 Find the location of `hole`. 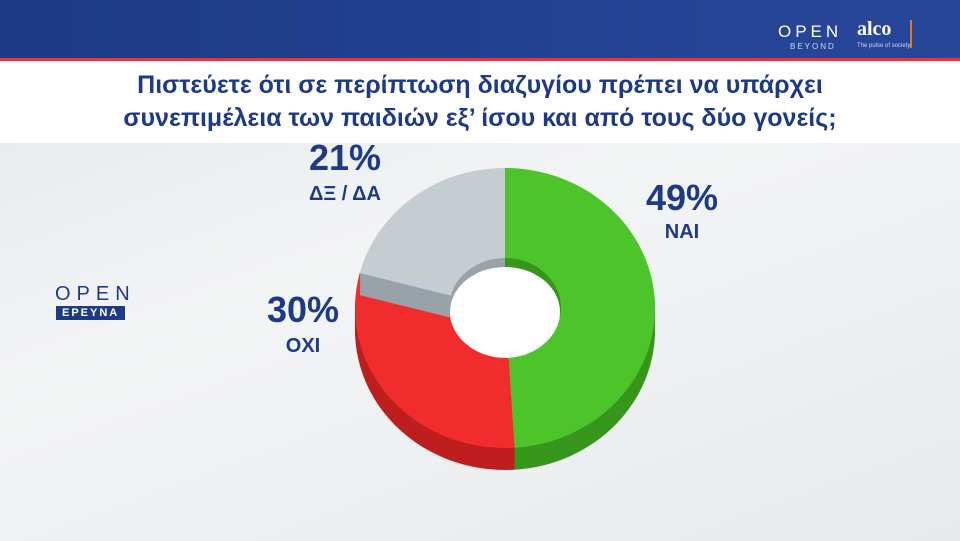

hole is located at coordinates (505, 312).